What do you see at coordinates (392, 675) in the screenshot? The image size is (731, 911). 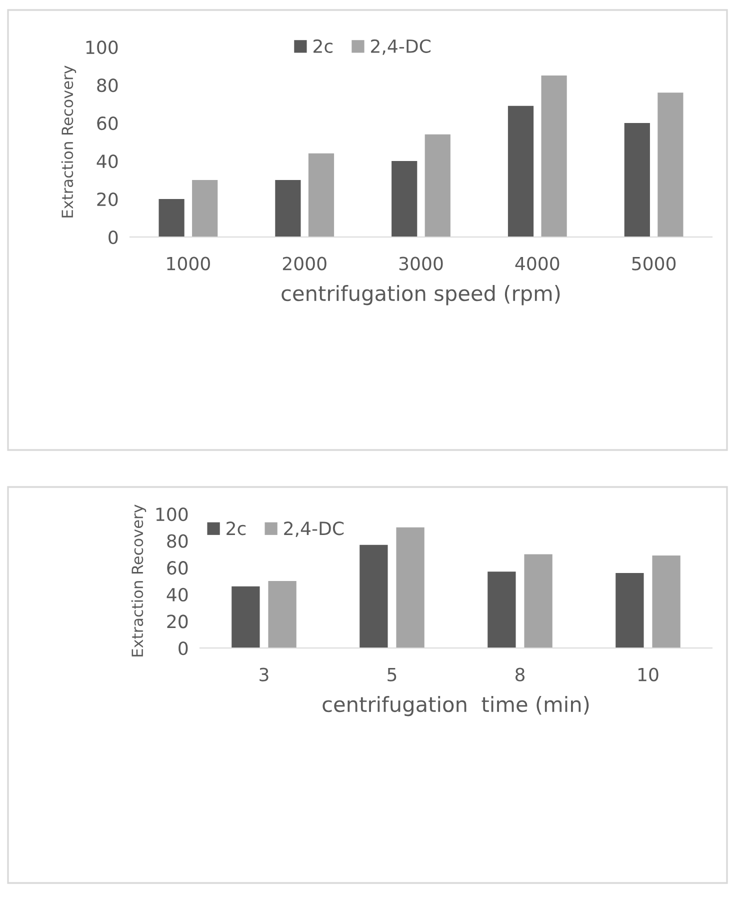 I see `x-tick-label: 5` at bounding box center [392, 675].